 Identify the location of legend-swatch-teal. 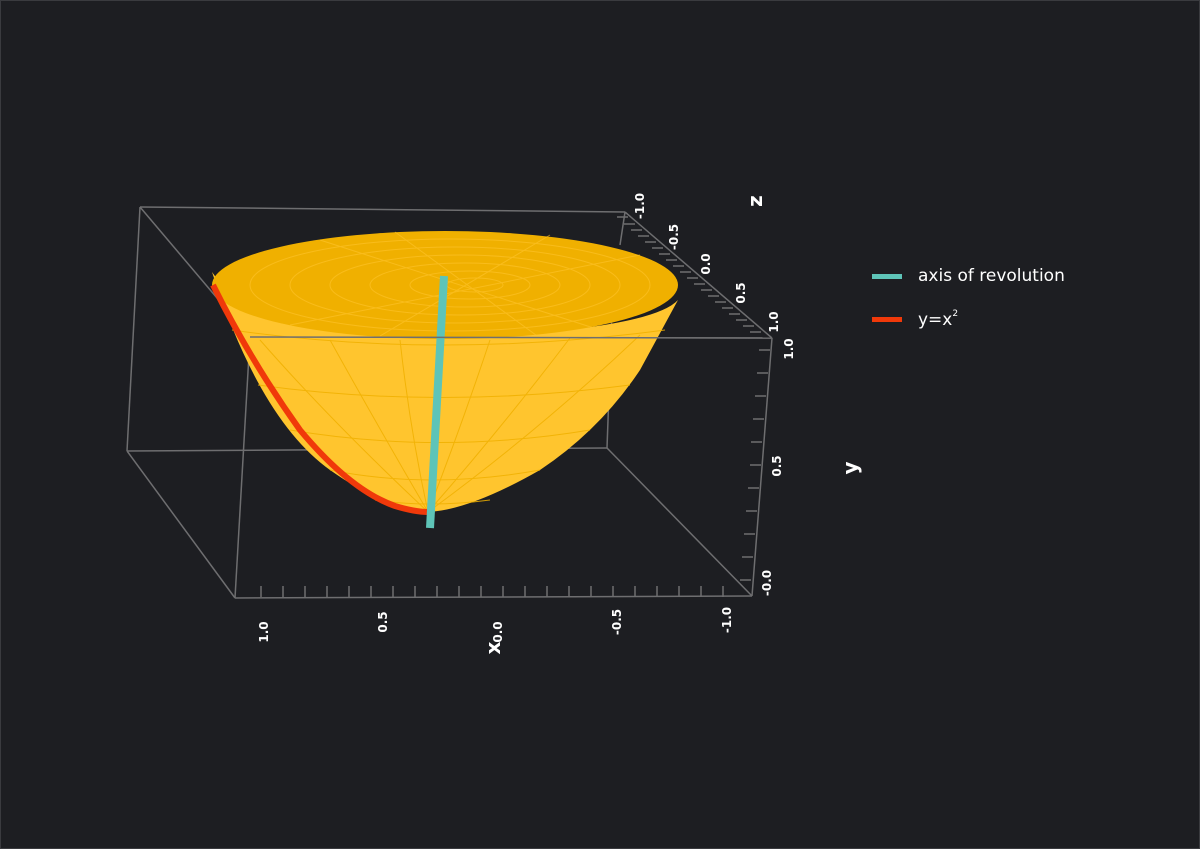
(887, 276).